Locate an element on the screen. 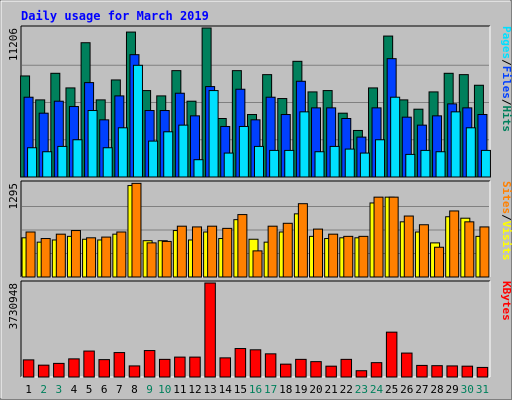 The height and width of the screenshot is (400, 512). legend-item-hits: Hits is located at coordinates (506, 119).